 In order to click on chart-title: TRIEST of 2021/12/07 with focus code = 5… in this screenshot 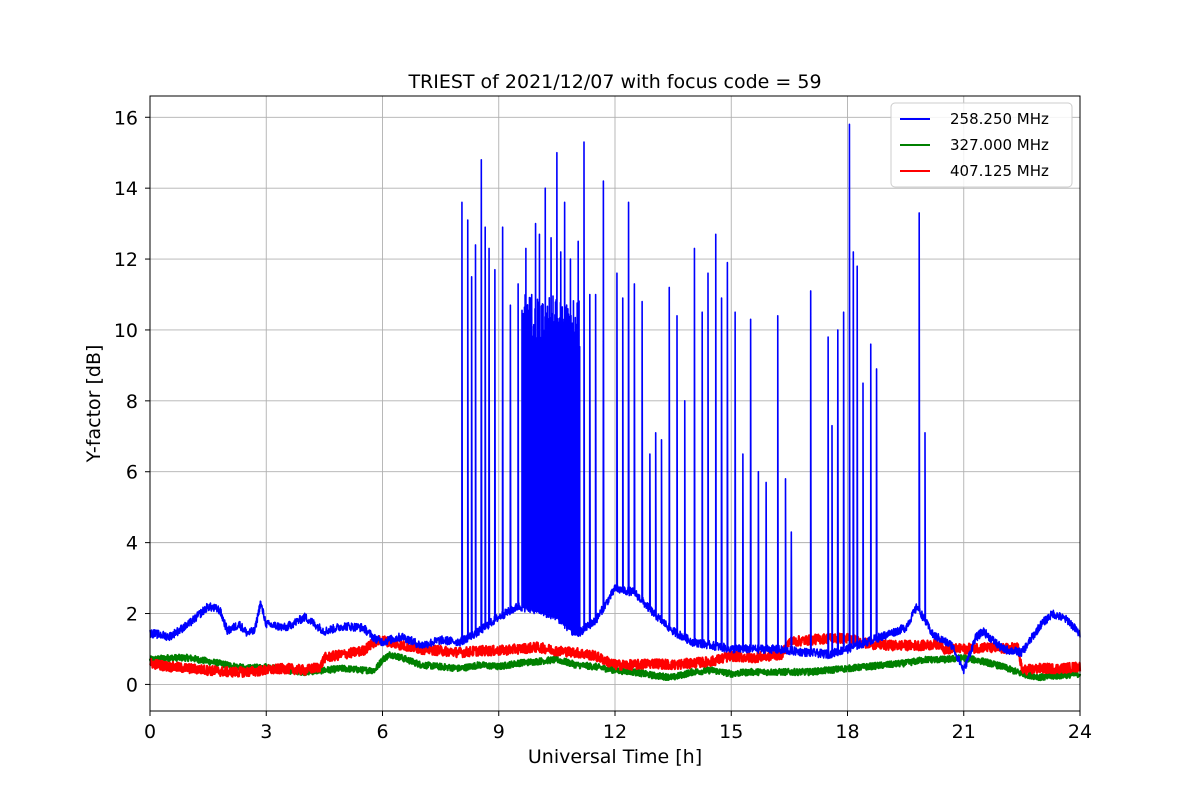, I will do `click(614, 82)`.